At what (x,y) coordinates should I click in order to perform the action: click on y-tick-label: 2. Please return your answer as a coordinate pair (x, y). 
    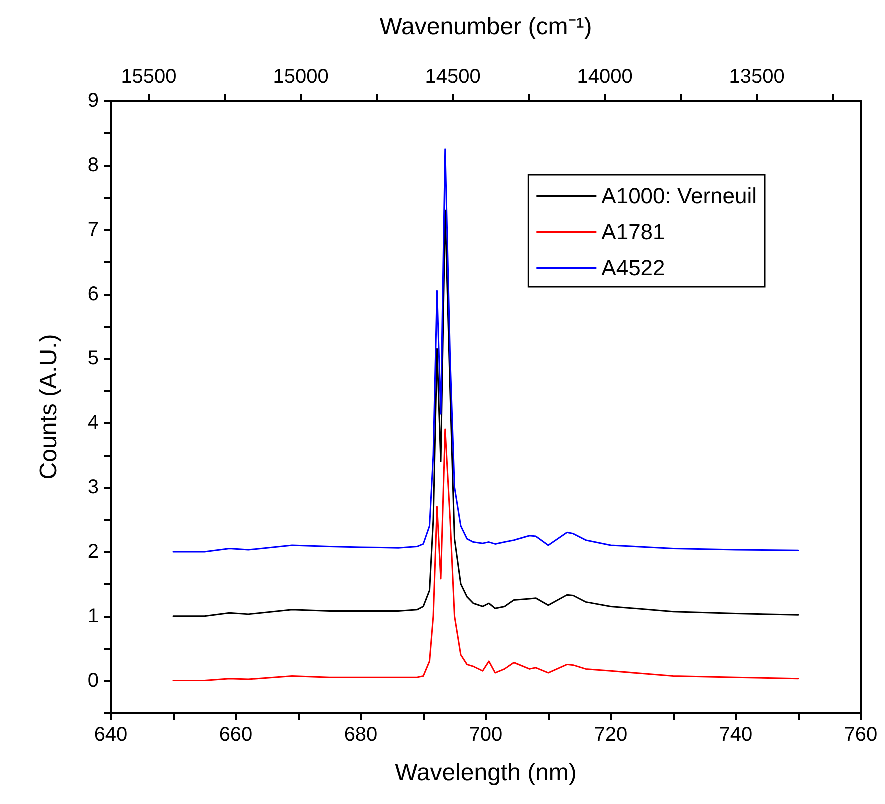
    Looking at the image, I should click on (93, 551).